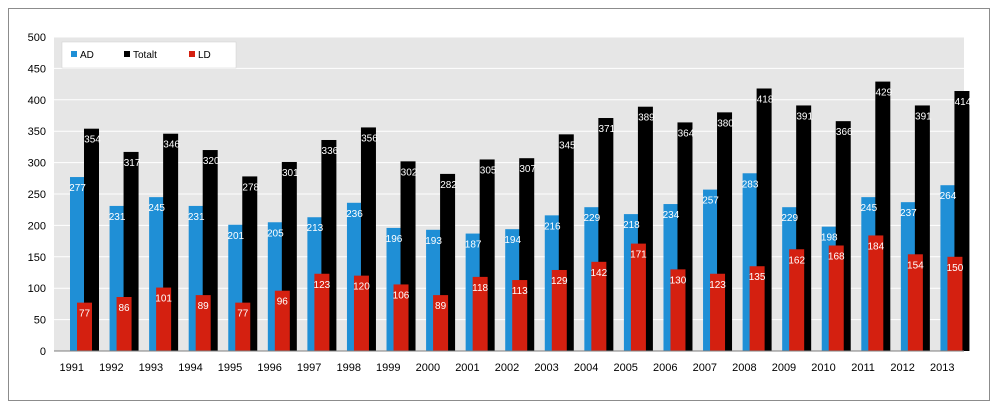 The height and width of the screenshot is (411, 1000). I want to click on data-label-ld: 86, so click(125, 308).